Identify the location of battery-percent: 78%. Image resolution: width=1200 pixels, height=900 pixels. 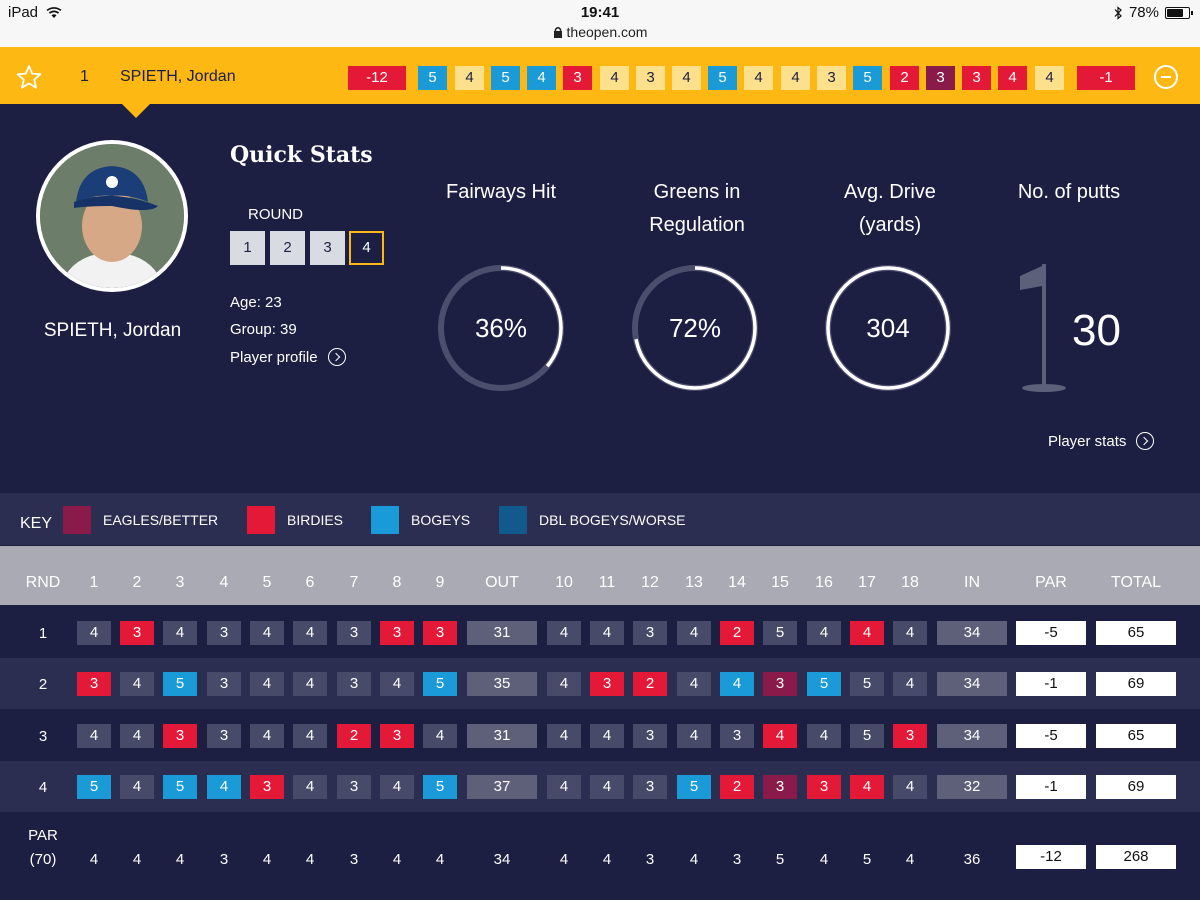
(1143, 12).